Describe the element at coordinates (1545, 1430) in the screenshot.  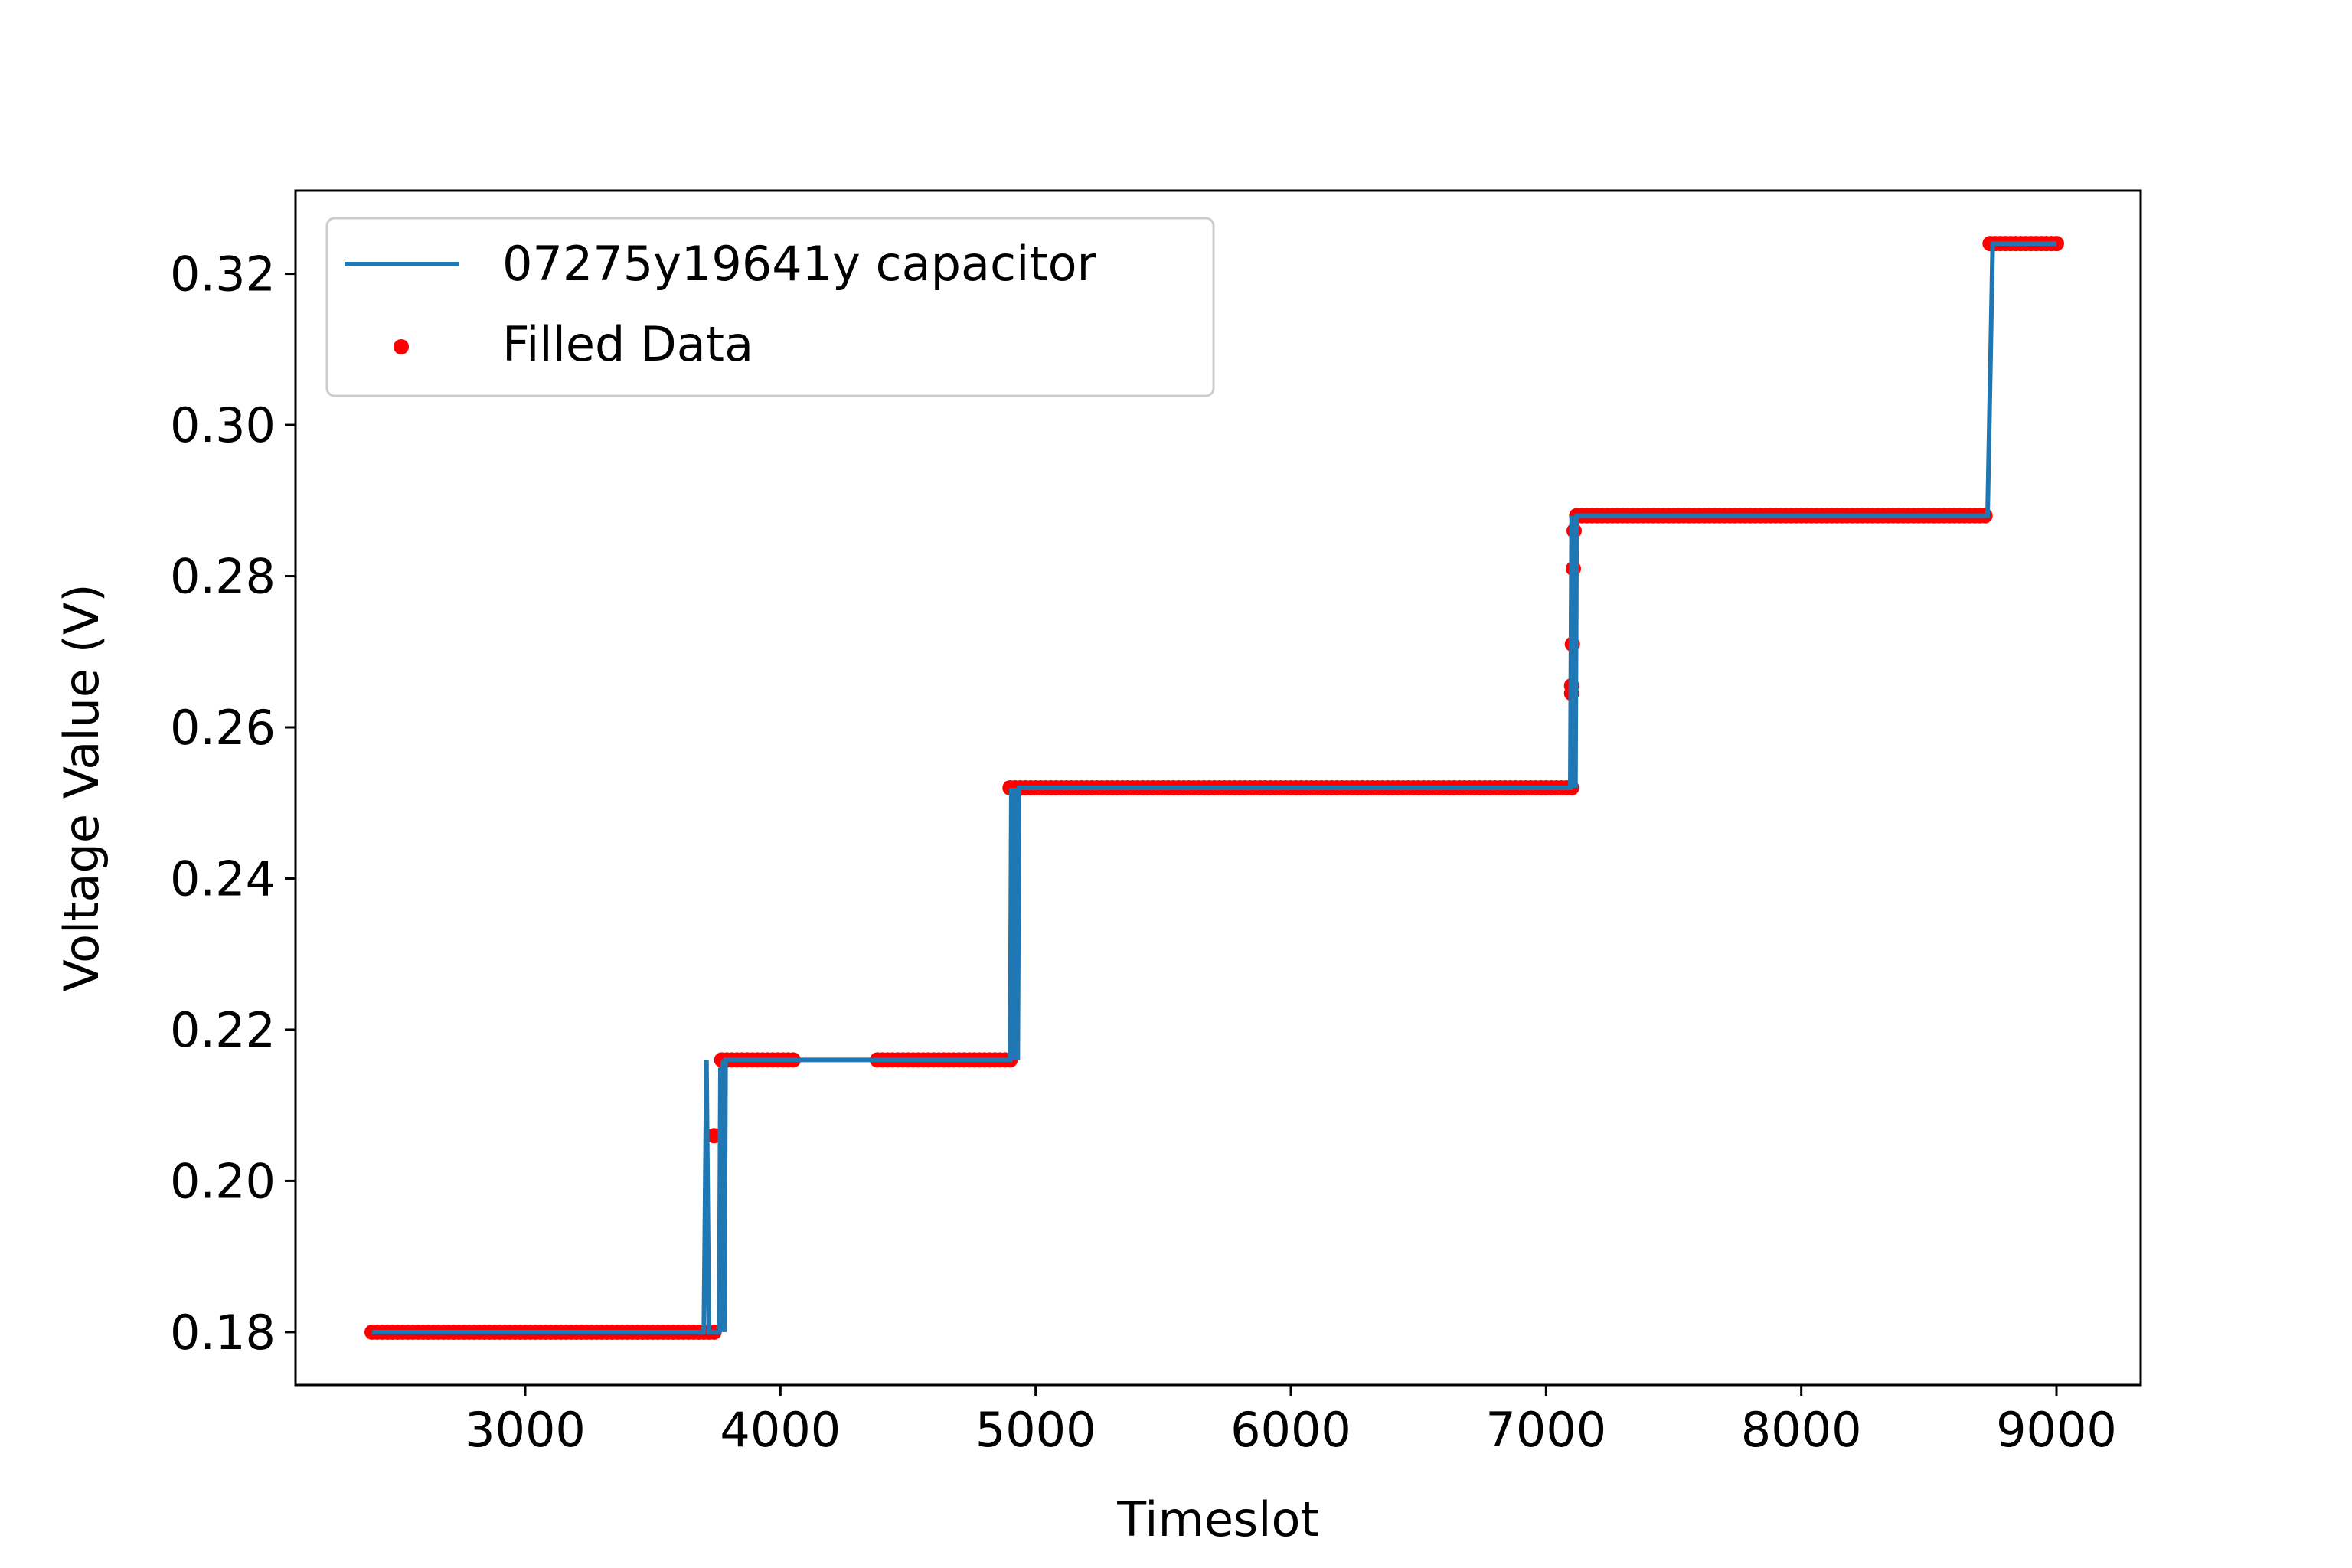
I see `x-tick-label: 7000` at that location.